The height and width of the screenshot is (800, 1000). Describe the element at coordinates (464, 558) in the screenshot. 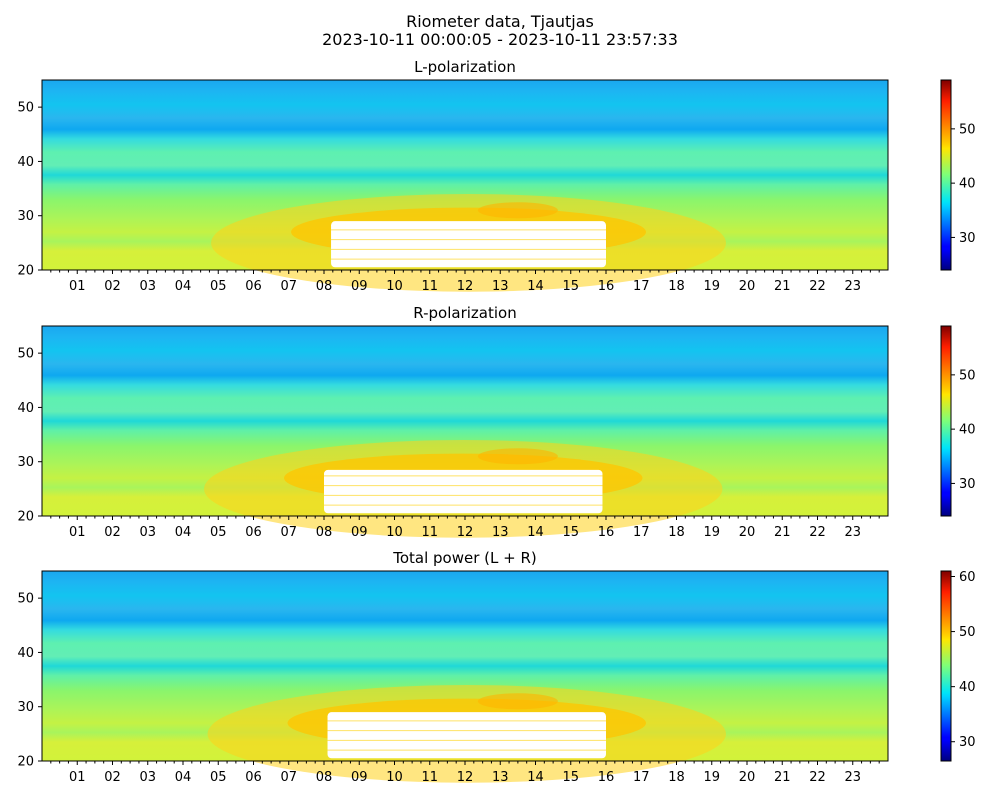

I see `panel-title: Total power (L + R)` at that location.